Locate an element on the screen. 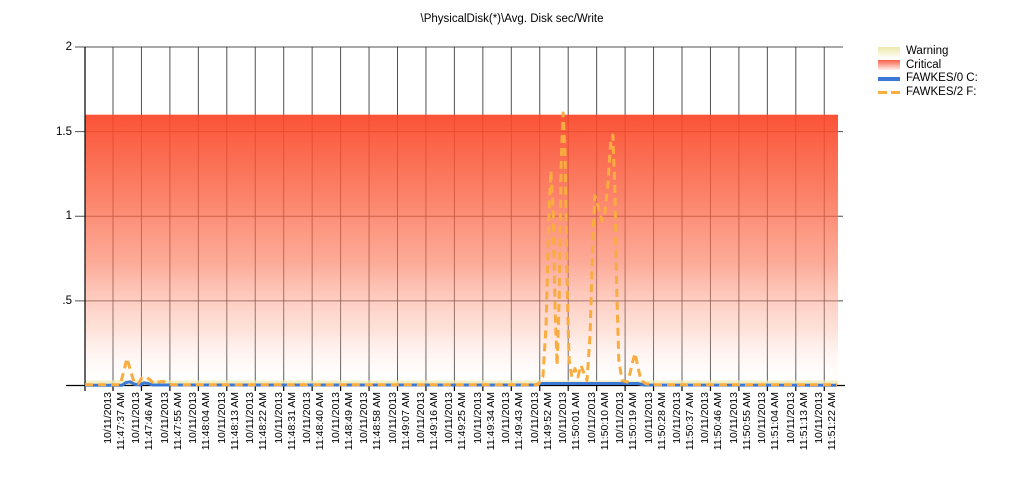 The image size is (1024, 485). x-label-time: 11:50:28 AM is located at coordinates (661, 421).